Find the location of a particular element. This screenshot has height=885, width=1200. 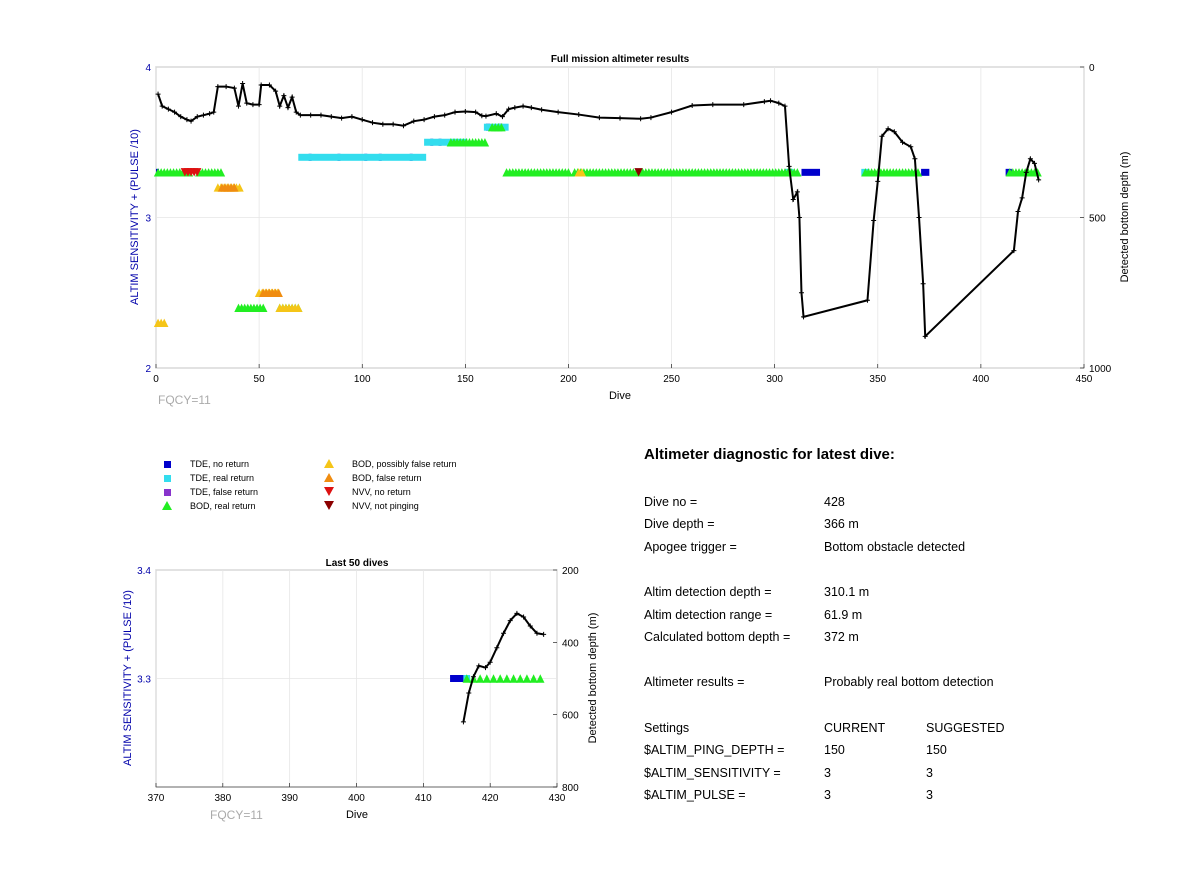

legend-item-bod-real-return: BOD, real return is located at coordinates (208, 506).